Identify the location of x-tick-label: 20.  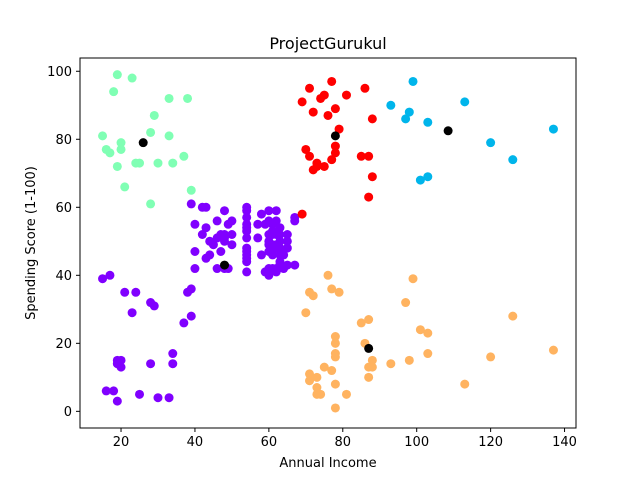
(121, 442).